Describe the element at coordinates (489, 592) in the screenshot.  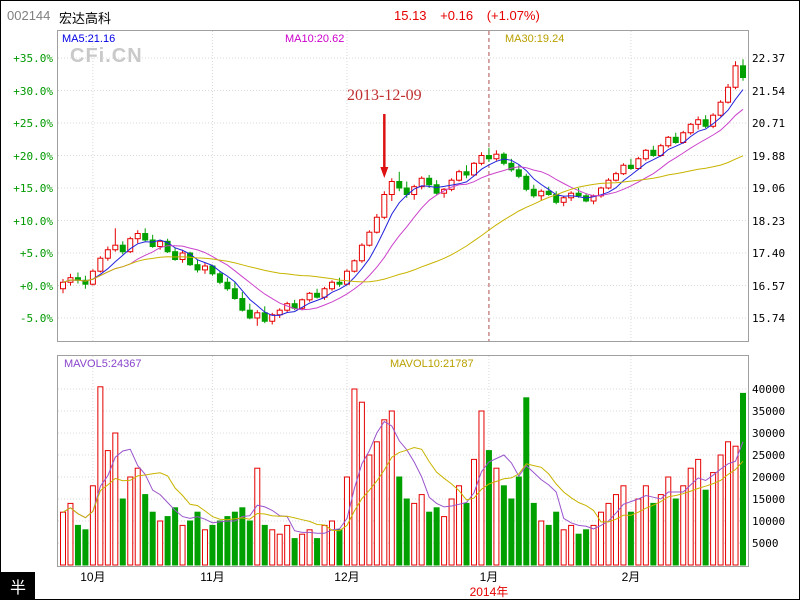
I see `year-label: 2014年` at that location.